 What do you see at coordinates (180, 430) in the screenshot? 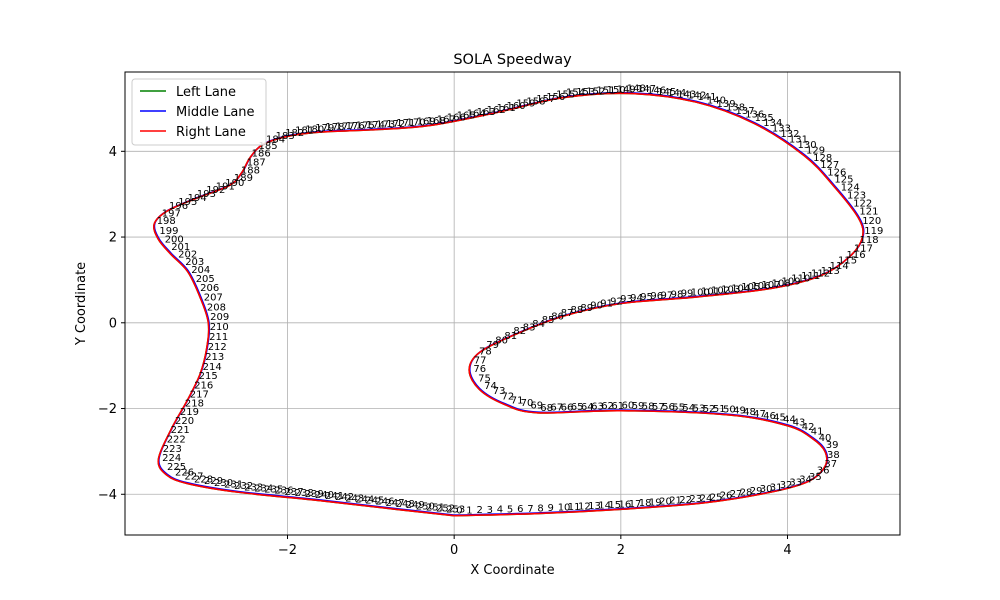
I see `waypoint-label: 221` at bounding box center [180, 430].